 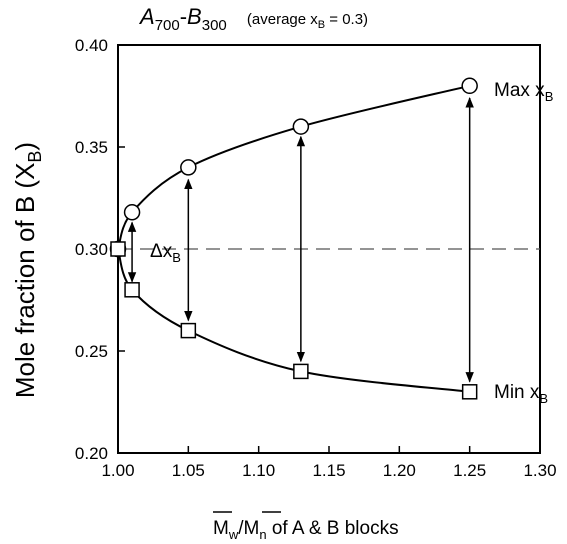 What do you see at coordinates (165, 253) in the screenshot?
I see `delta-xb-annotation: ΔxB` at bounding box center [165, 253].